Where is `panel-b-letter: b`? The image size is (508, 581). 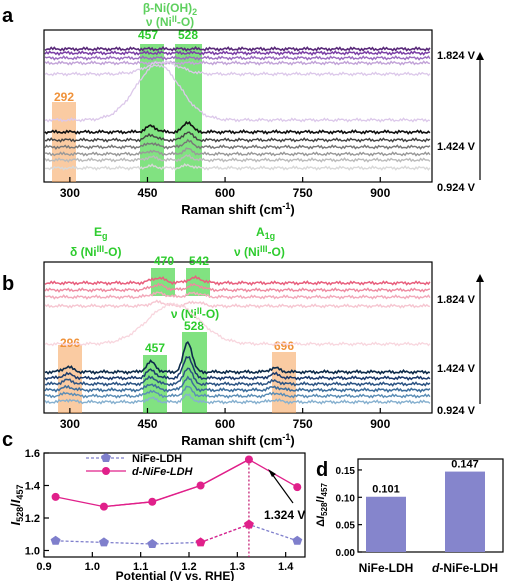 panel-b-letter: b is located at coordinates (8, 284).